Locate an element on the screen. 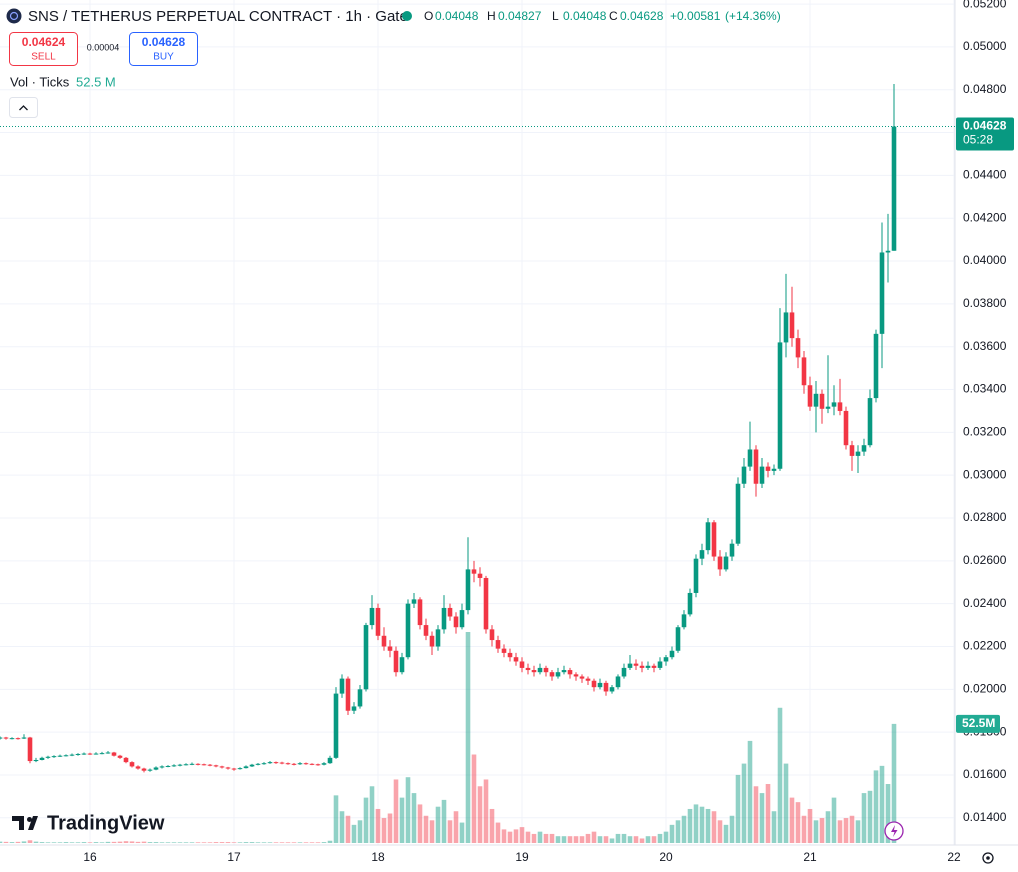 The image size is (1018, 872). y-tick-label: 0.02000 is located at coordinates (985, 688).